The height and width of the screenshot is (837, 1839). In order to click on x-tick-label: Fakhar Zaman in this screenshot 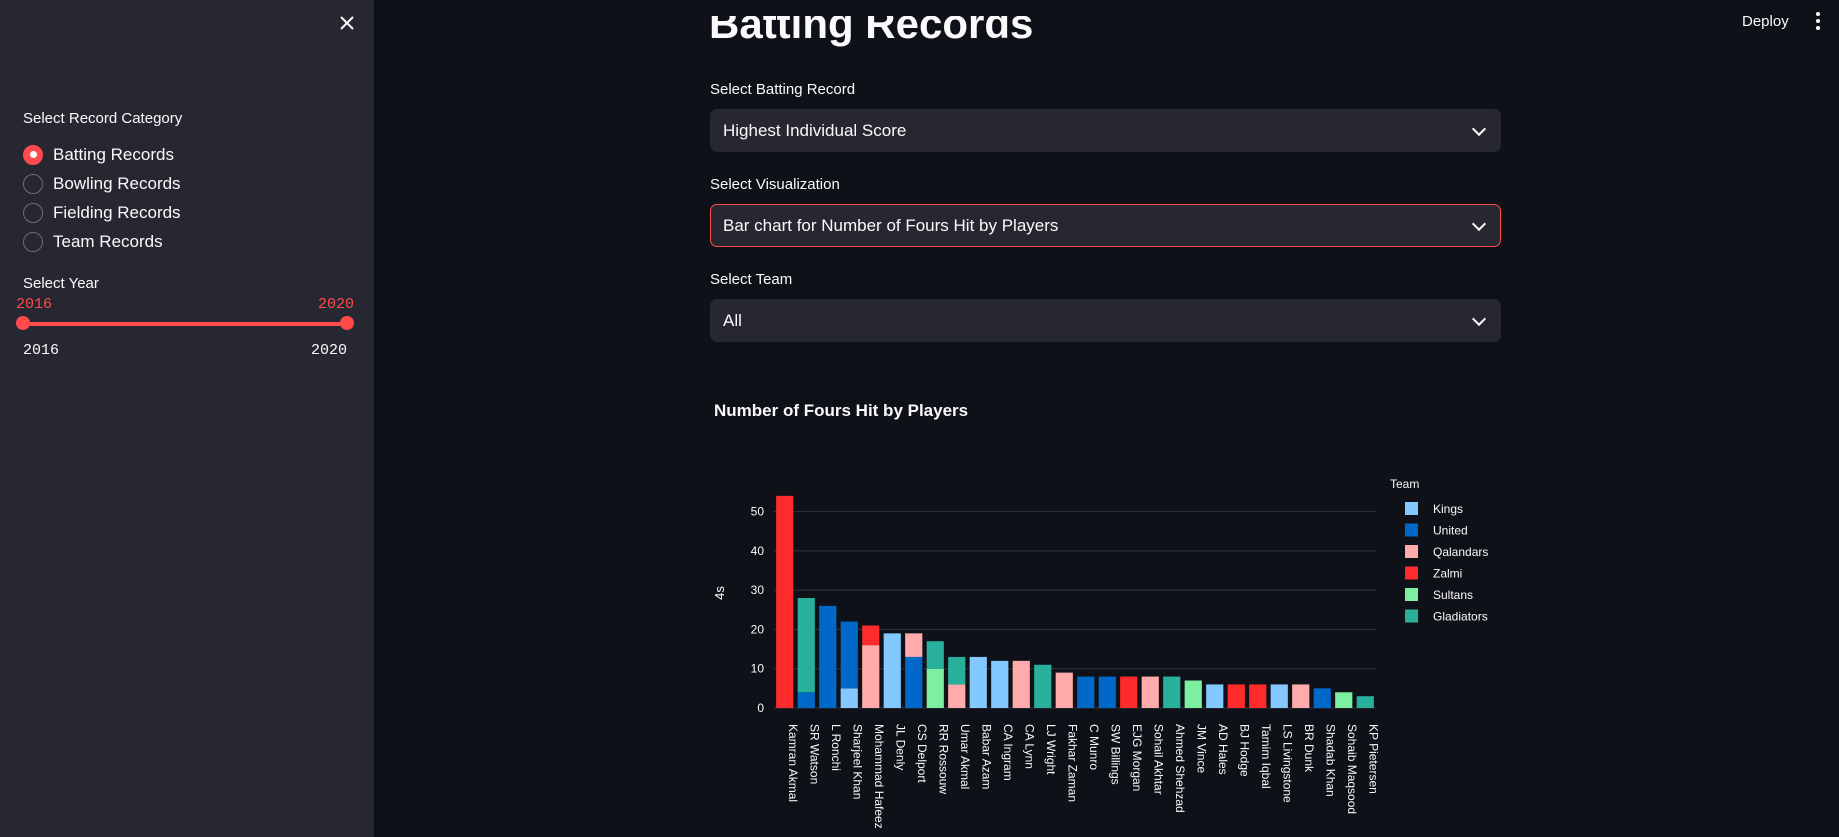, I will do `click(1072, 763)`.